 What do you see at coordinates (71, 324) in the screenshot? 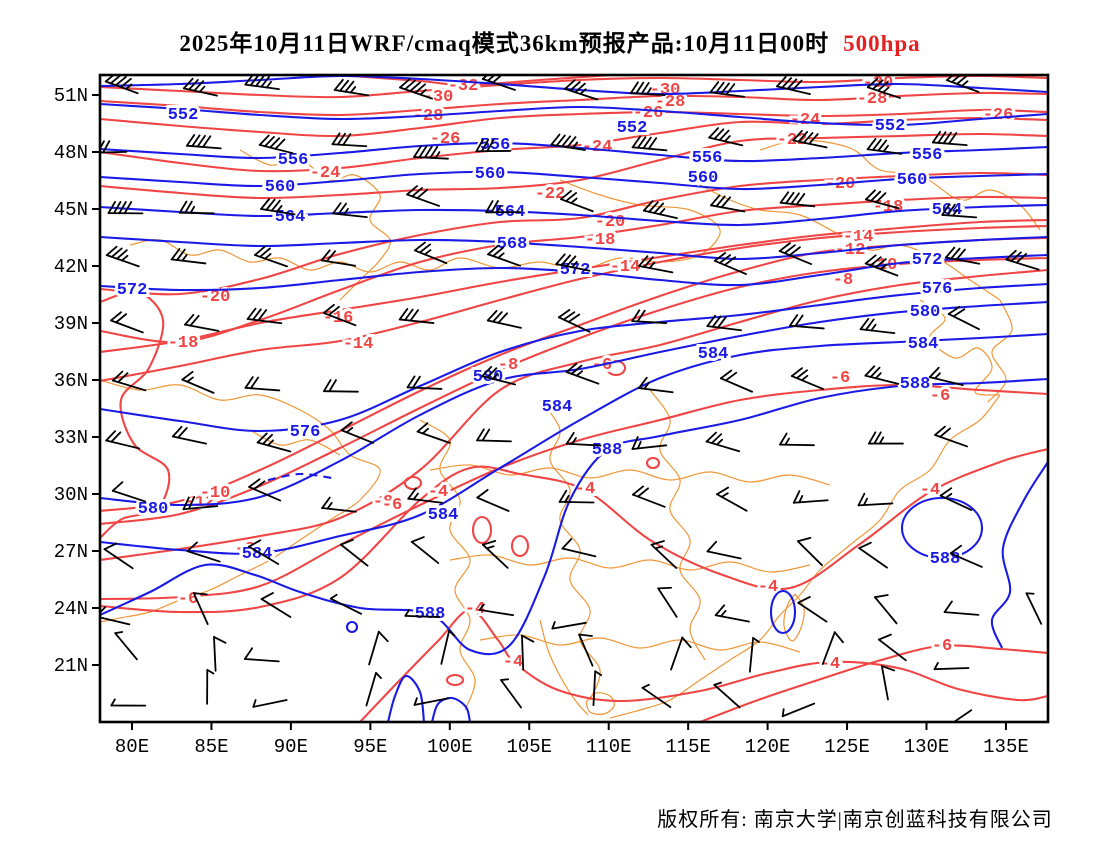
I see `lat-tick-label: 39N` at bounding box center [71, 324].